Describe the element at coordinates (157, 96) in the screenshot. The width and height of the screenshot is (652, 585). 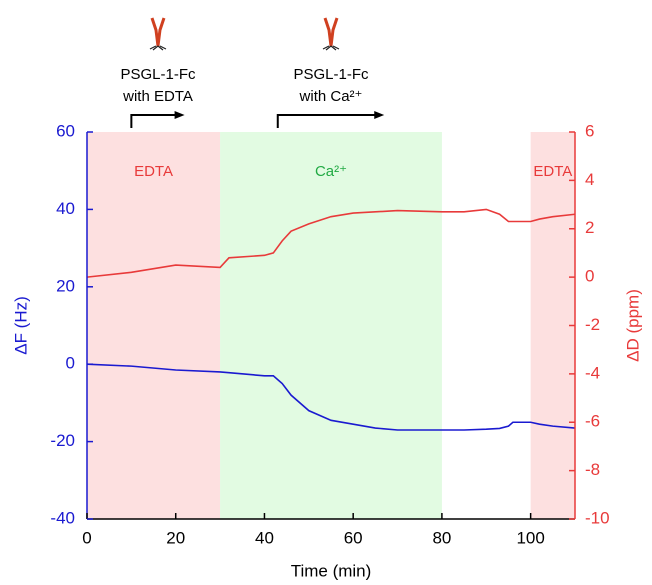
I see `annotation-text: with EDTA` at that location.